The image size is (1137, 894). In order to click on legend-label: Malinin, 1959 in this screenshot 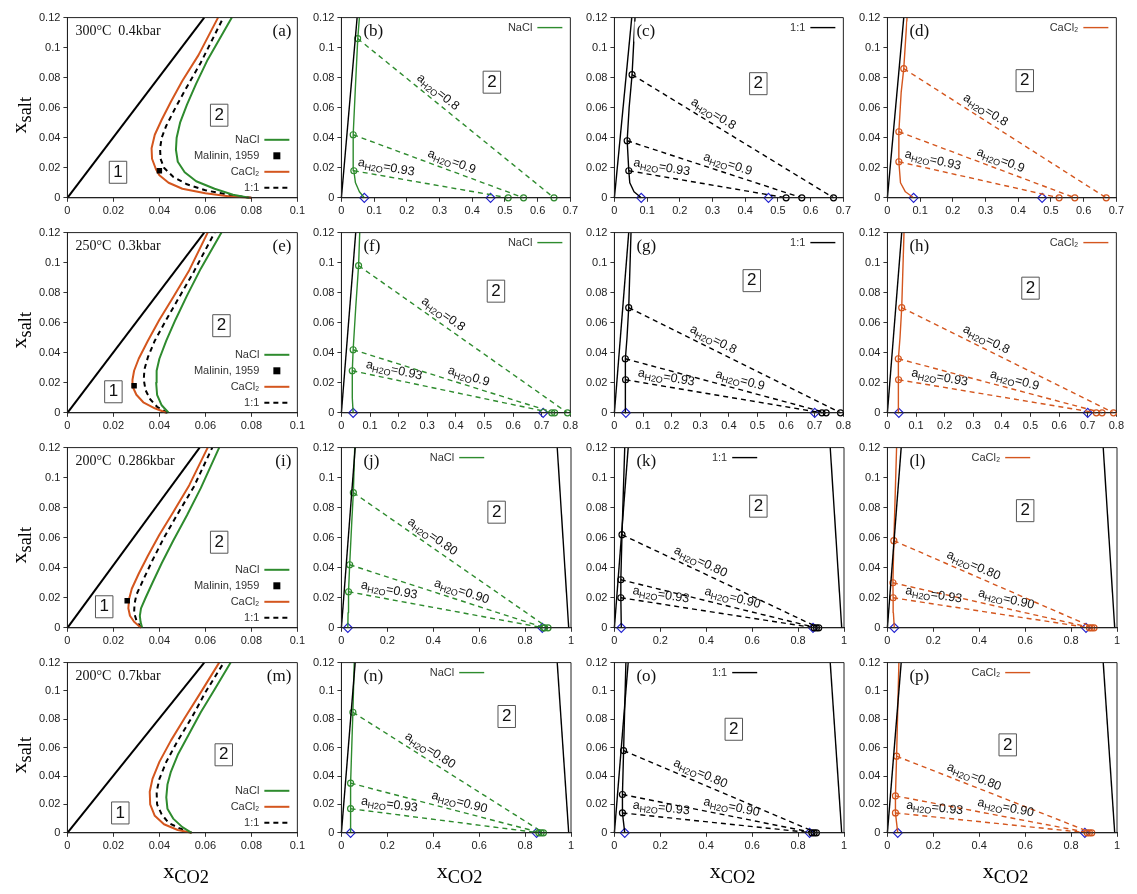, I will do `click(226, 369)`.